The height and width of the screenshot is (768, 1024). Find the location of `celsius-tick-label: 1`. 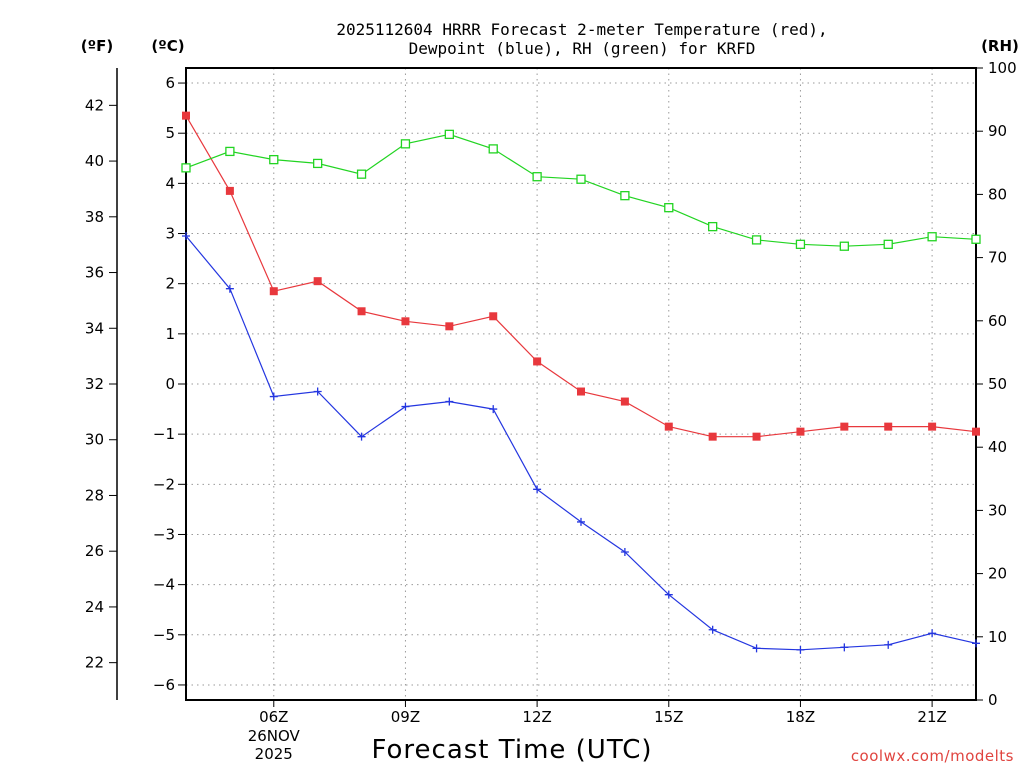

celsius-tick-label: 1 is located at coordinates (170, 334).